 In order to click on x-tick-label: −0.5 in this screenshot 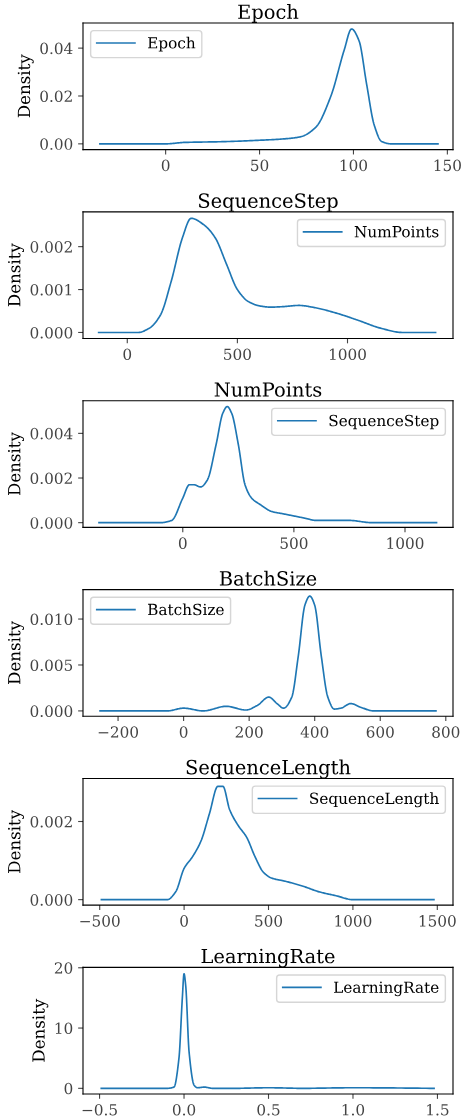, I will do `click(99, 1109)`.